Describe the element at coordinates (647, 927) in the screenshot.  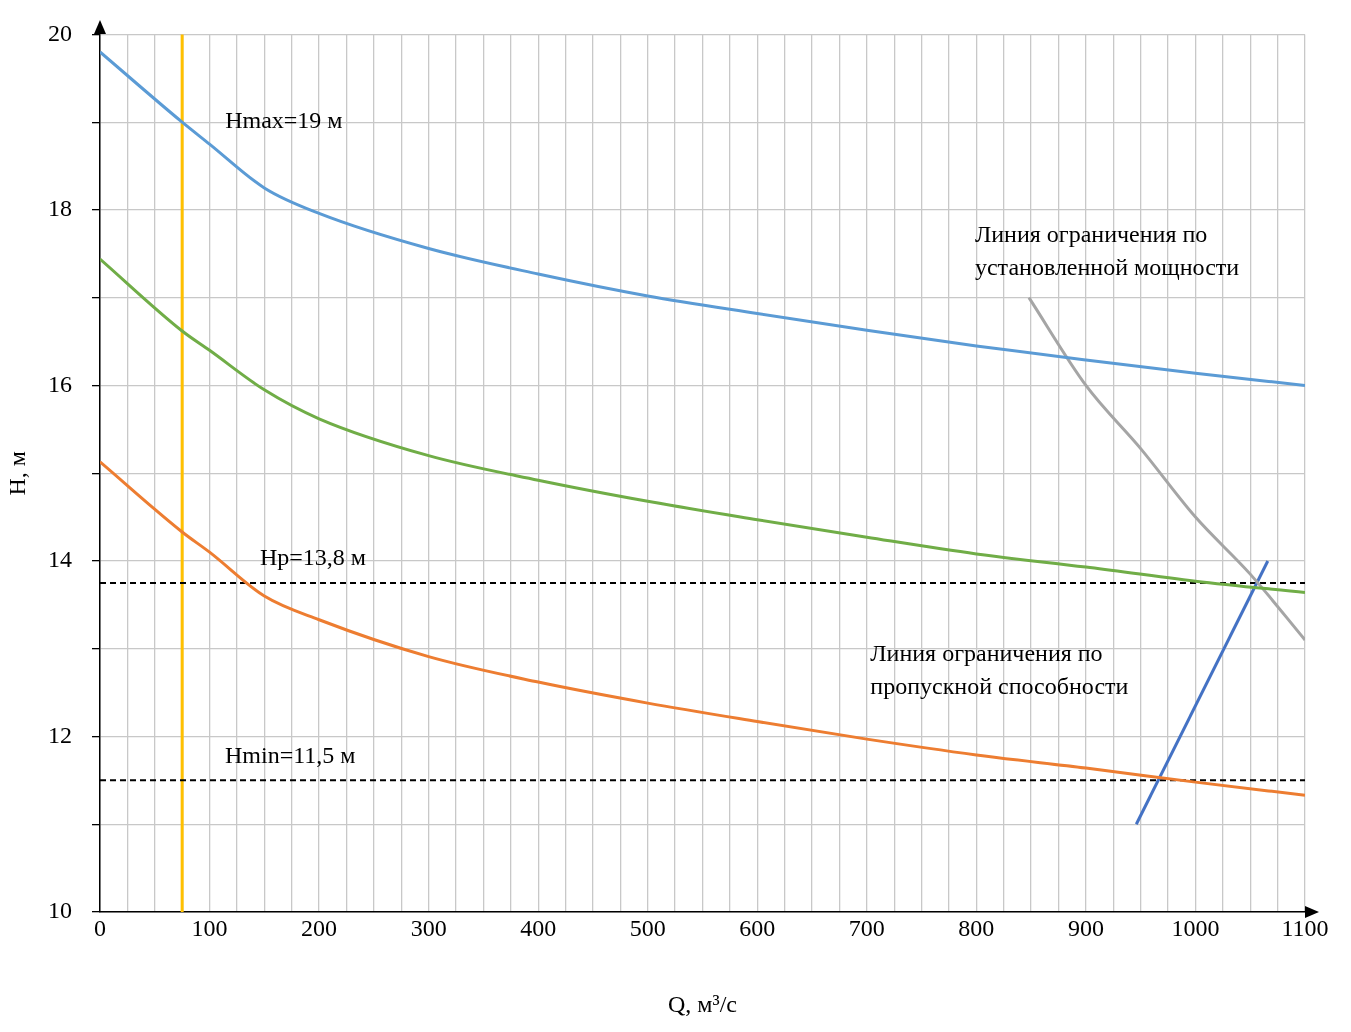
I see `x-tick-label: 500` at that location.